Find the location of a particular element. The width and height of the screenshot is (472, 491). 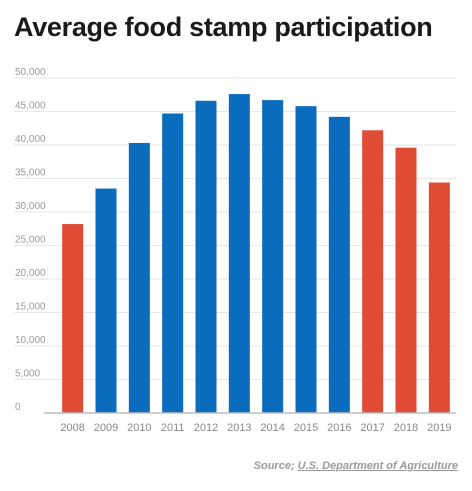

bar-2015 is located at coordinates (306, 259).